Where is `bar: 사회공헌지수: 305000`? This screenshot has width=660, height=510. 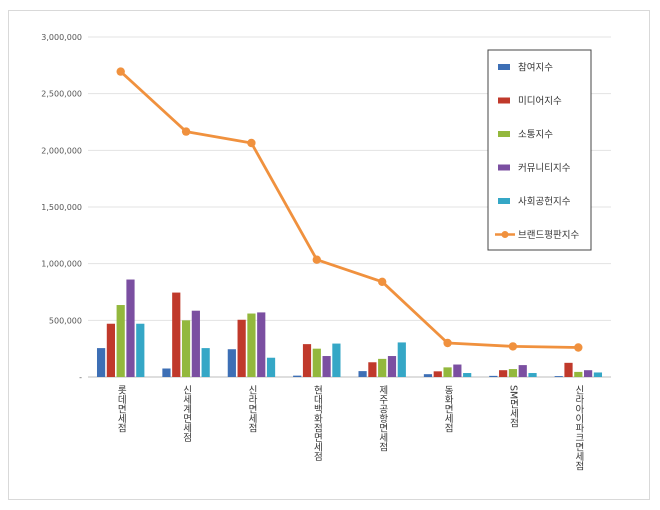 bar: 사회공헌지수: 305000 is located at coordinates (401, 359).